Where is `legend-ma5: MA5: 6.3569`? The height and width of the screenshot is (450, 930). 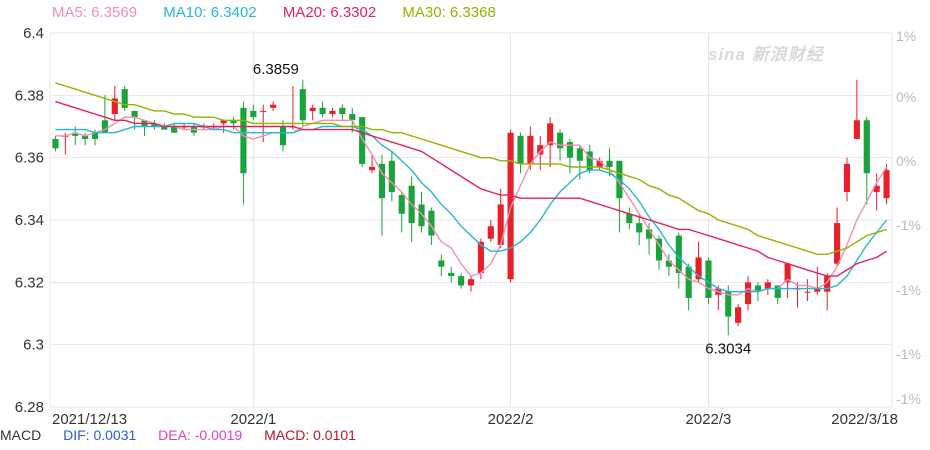
legend-ma5: MA5: 6.3569 is located at coordinates (95, 12).